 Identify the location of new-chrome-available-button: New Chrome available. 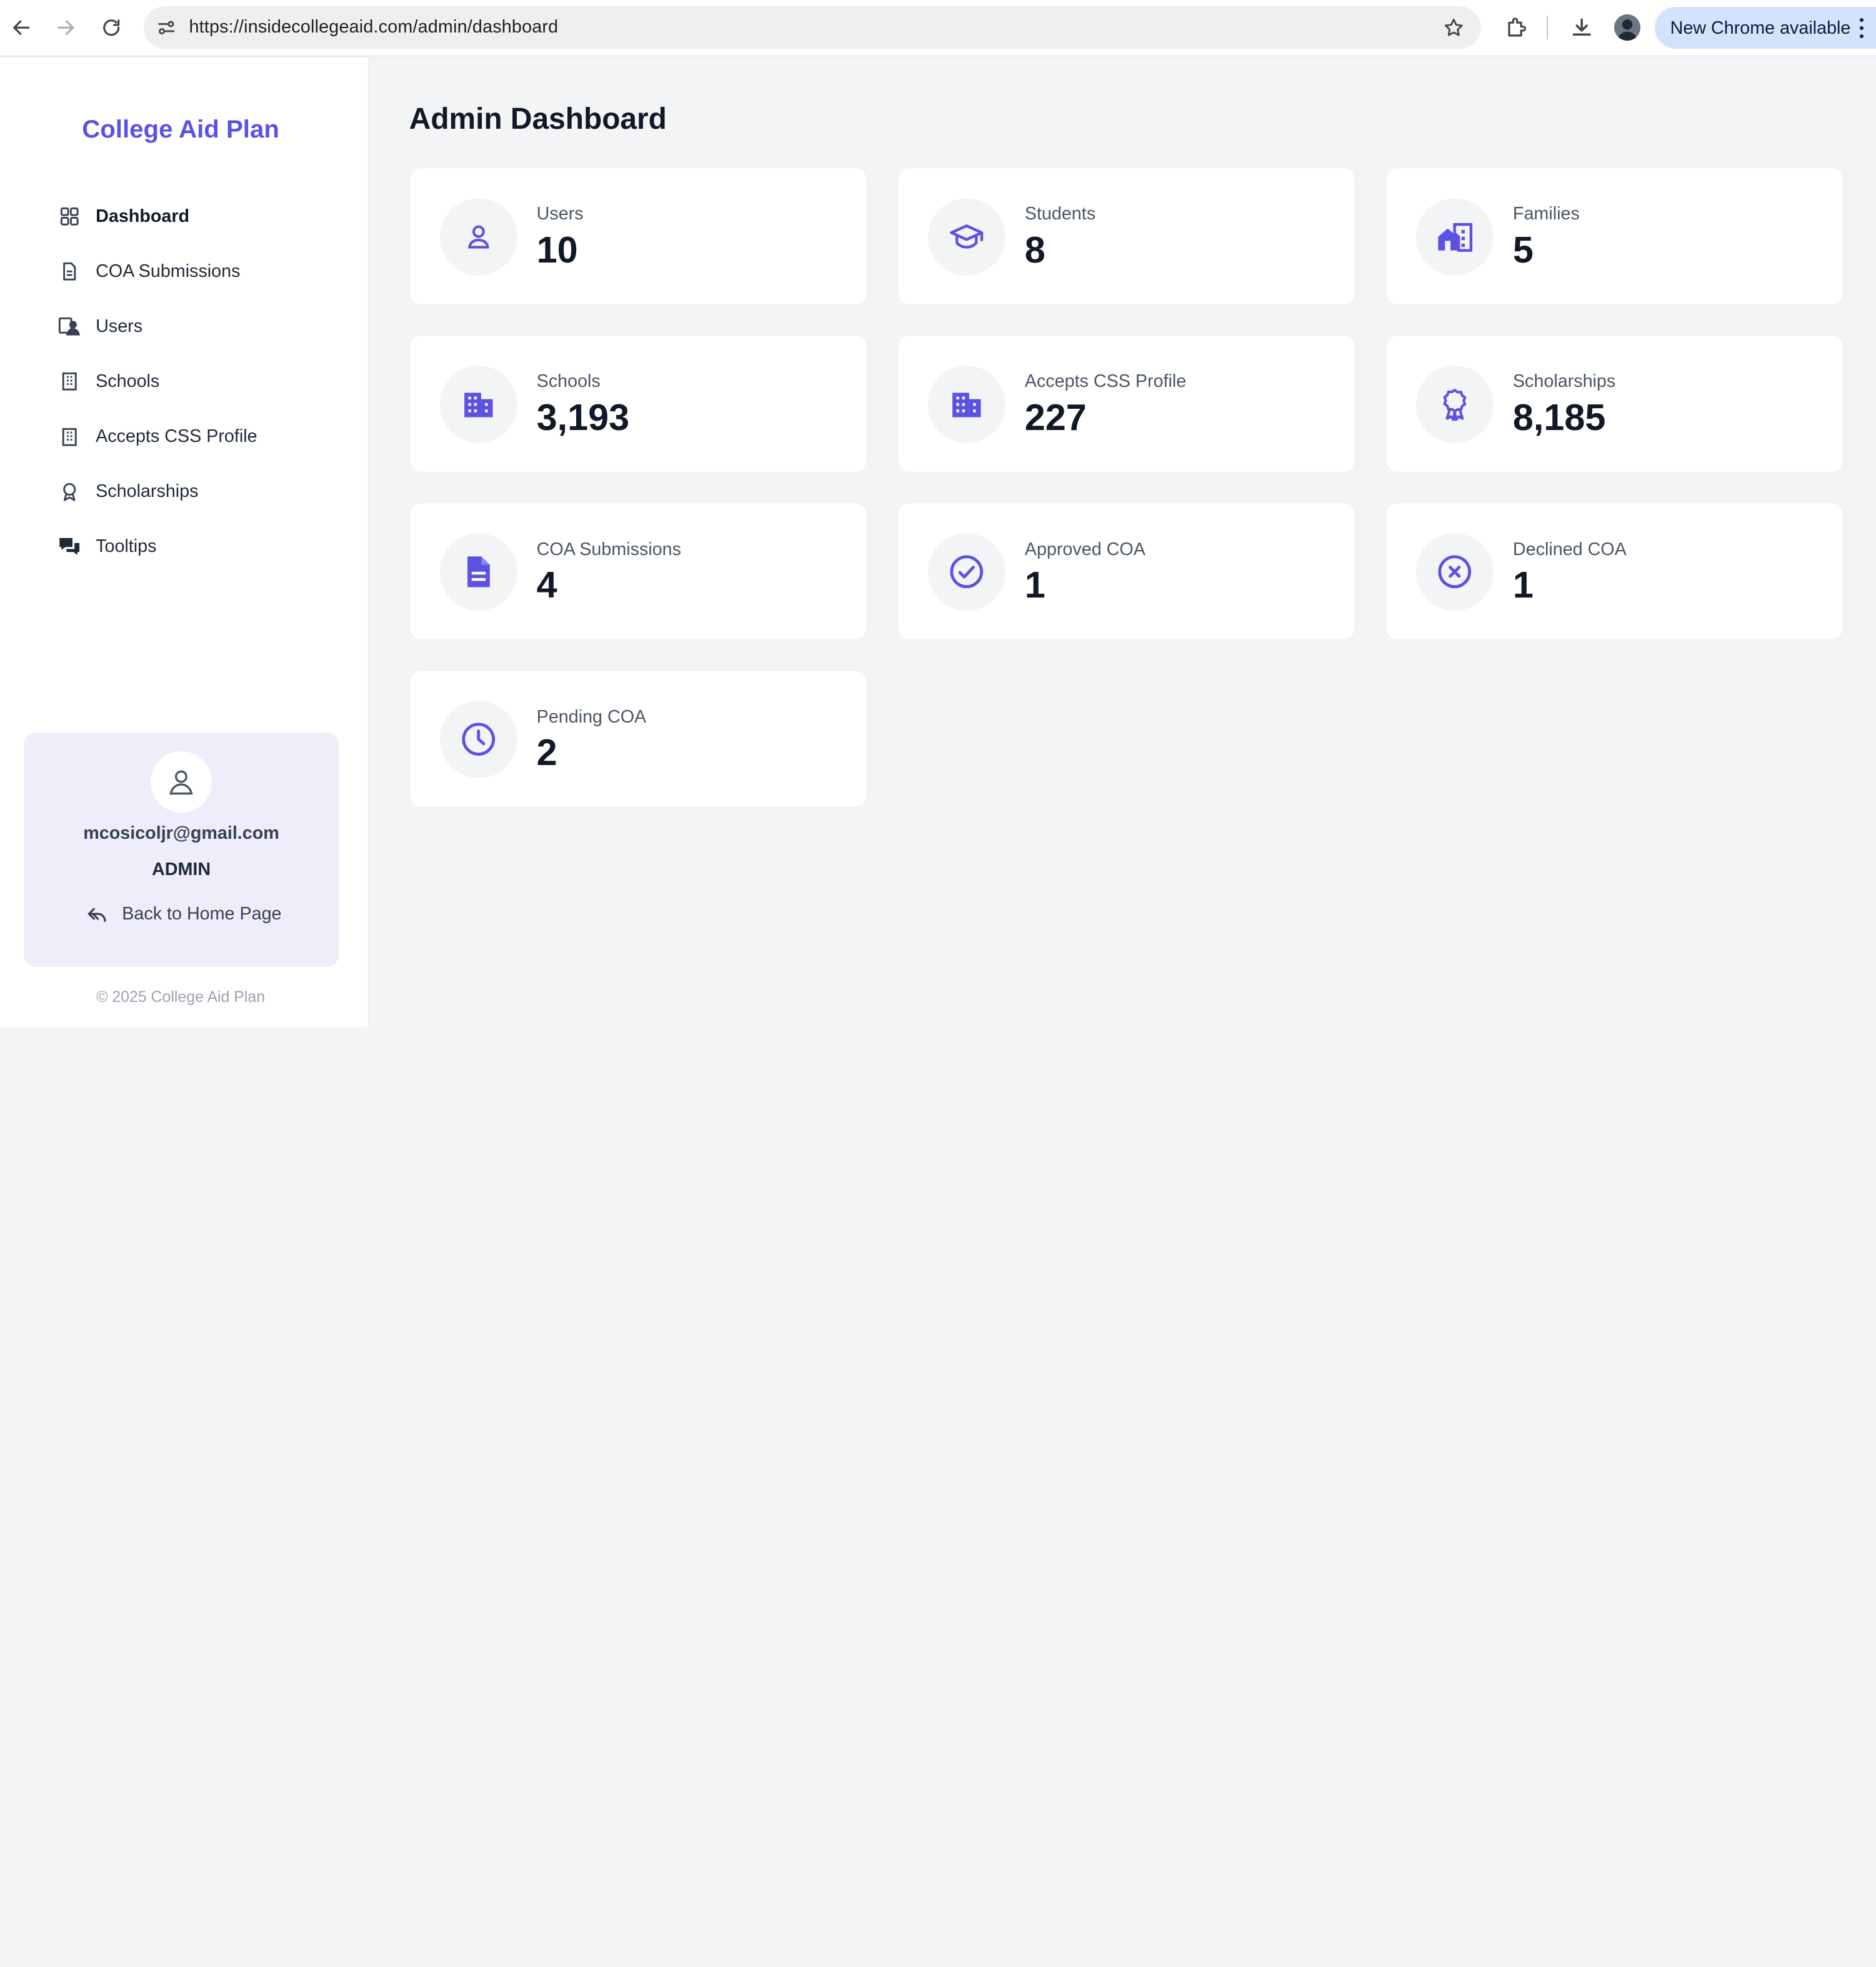
(1765, 28).